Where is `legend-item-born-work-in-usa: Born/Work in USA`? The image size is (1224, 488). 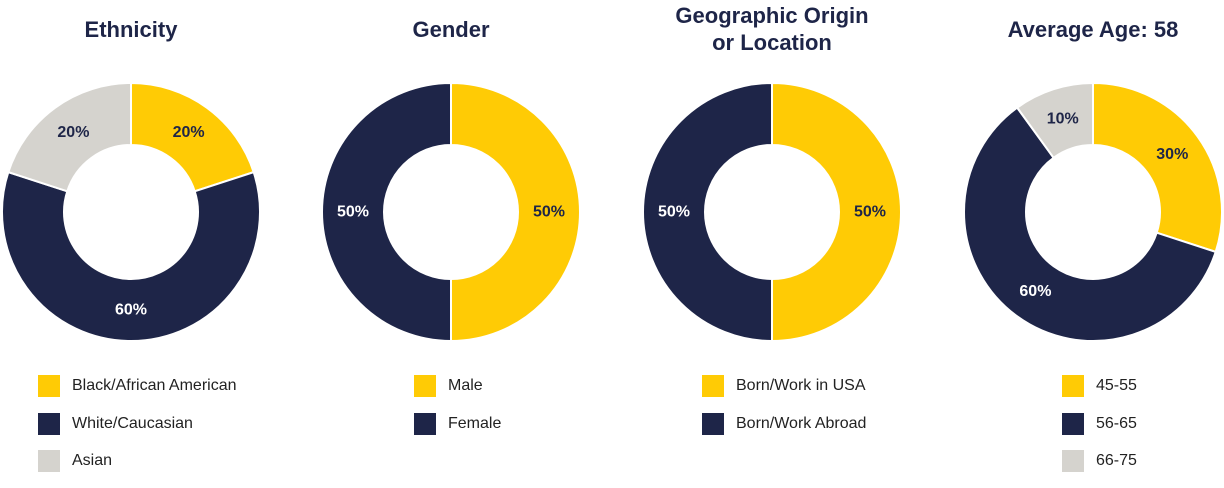
legend-item-born-work-in-usa: Born/Work in USA is located at coordinates (784, 386).